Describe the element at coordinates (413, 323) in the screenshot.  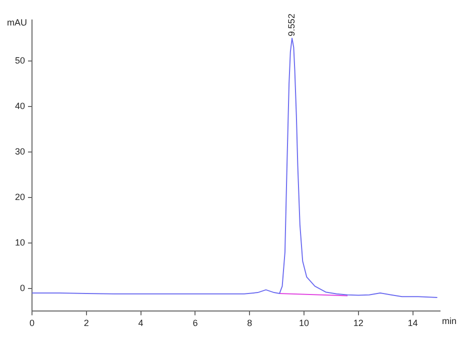
I see `x-tick-label: 14` at that location.